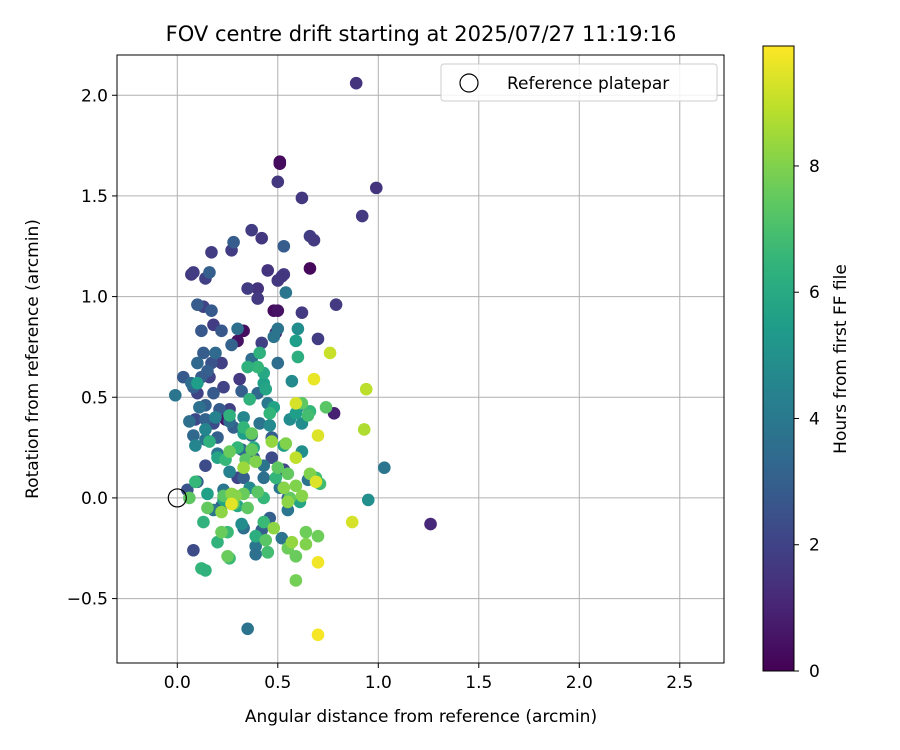 Image resolution: width=900 pixels, height=750 pixels. What do you see at coordinates (841, 359) in the screenshot?
I see `colorbar-label: Hours from first FF file` at bounding box center [841, 359].